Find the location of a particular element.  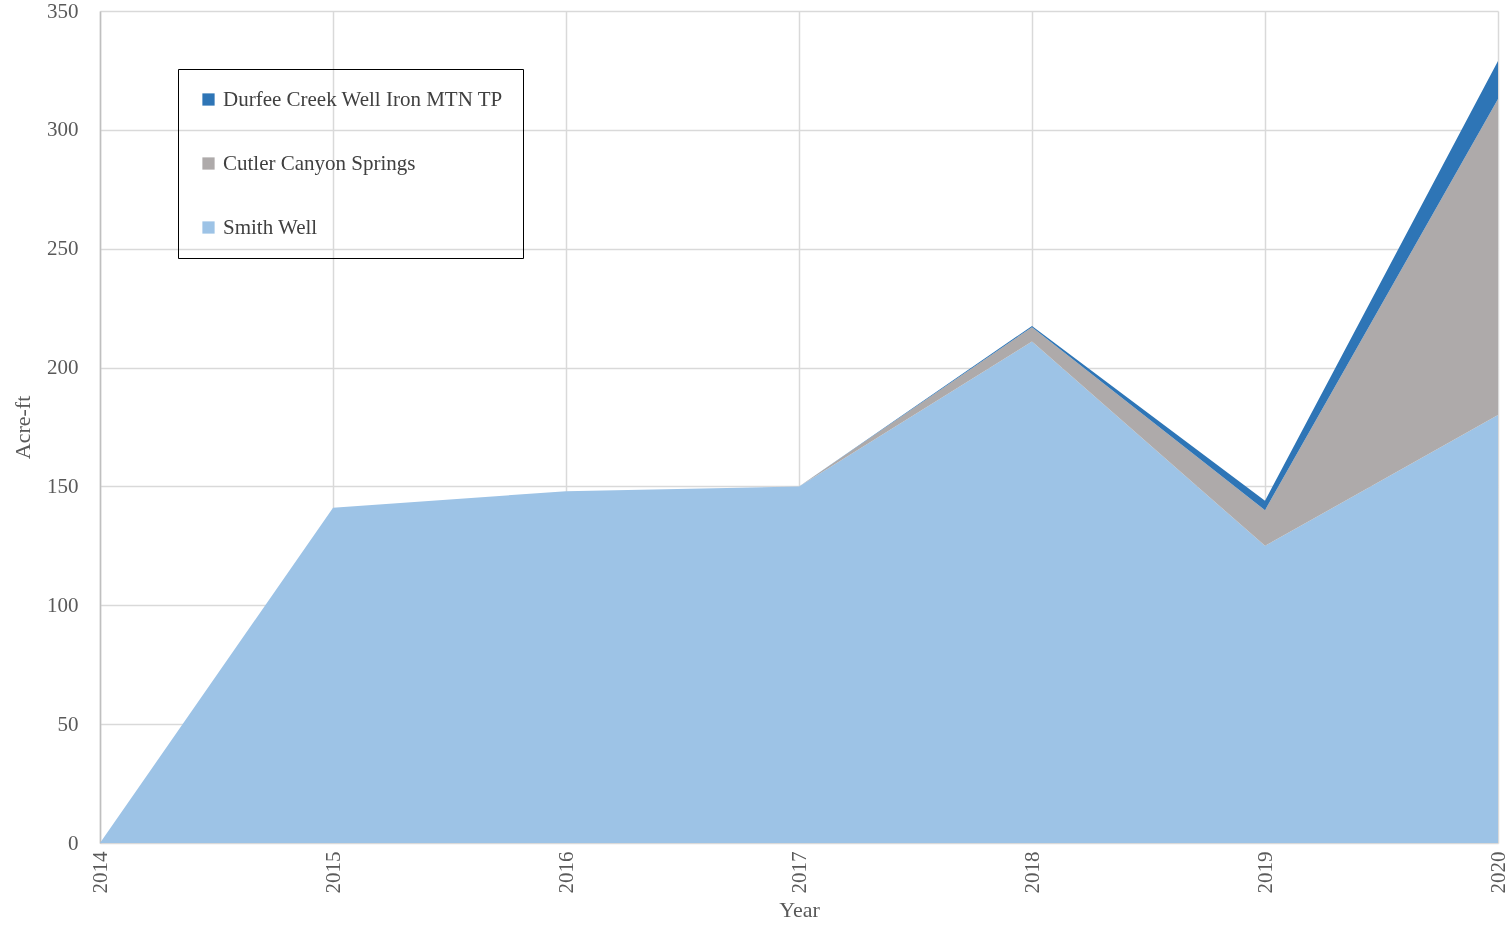

legend-label: Smith Well is located at coordinates (270, 226).